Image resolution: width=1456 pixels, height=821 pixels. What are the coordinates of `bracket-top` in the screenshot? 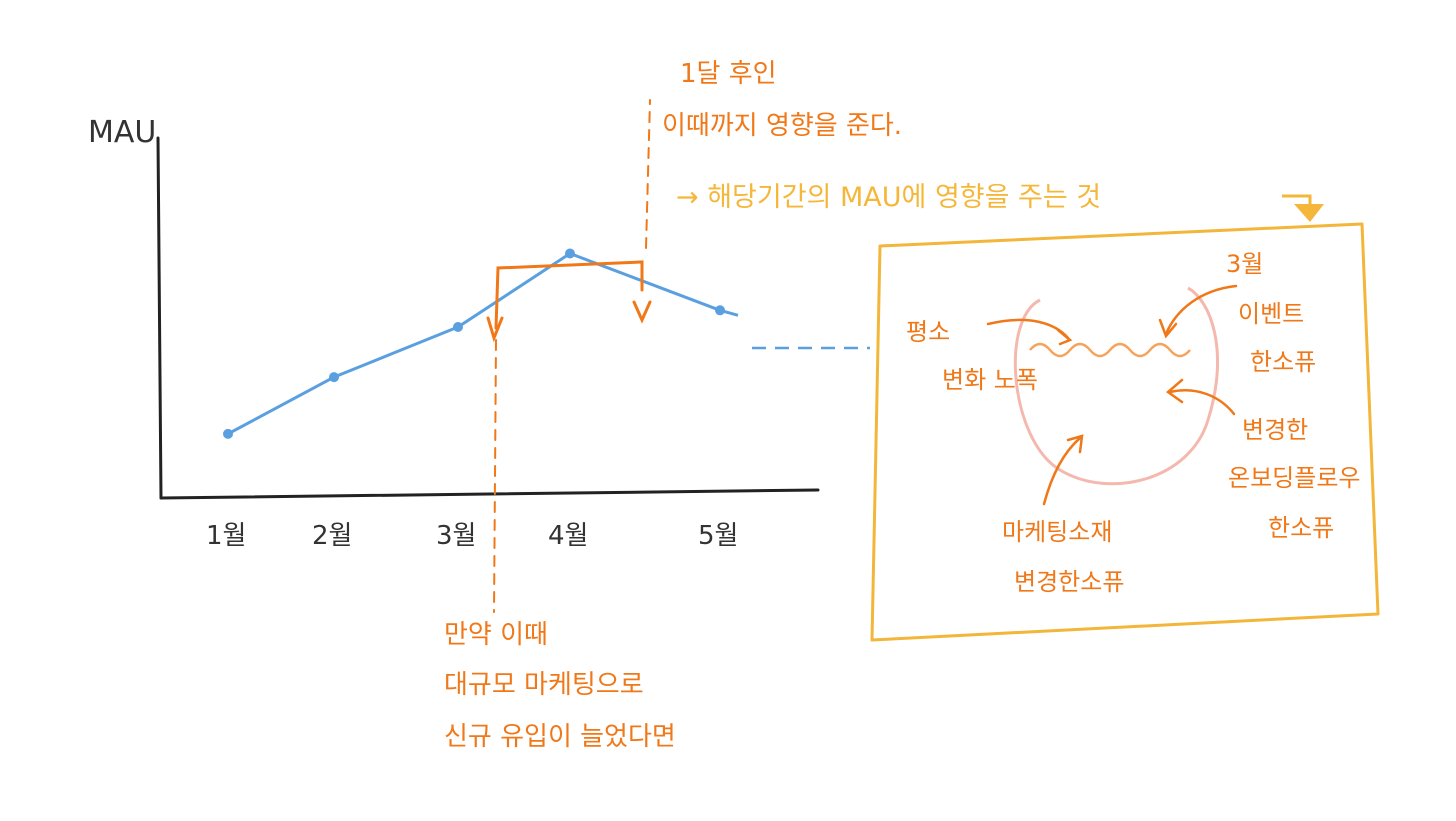 It's located at (569, 295).